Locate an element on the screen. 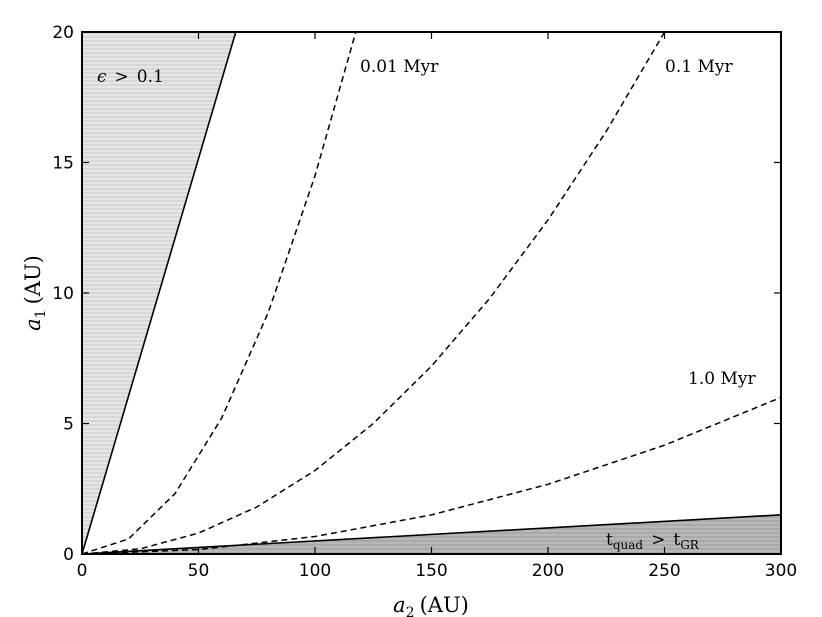  epsilon-region-label: ϵ >0.1 is located at coordinates (130, 77).